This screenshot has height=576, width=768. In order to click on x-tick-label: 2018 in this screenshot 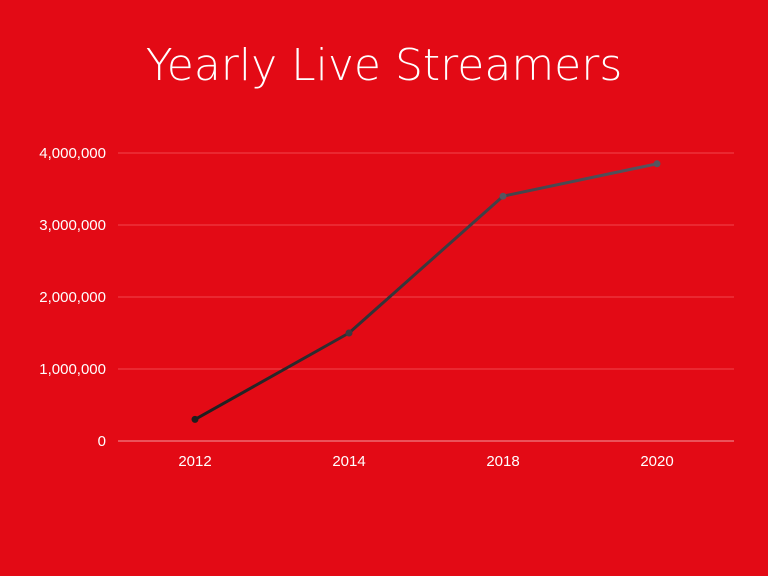, I will do `click(502, 461)`.